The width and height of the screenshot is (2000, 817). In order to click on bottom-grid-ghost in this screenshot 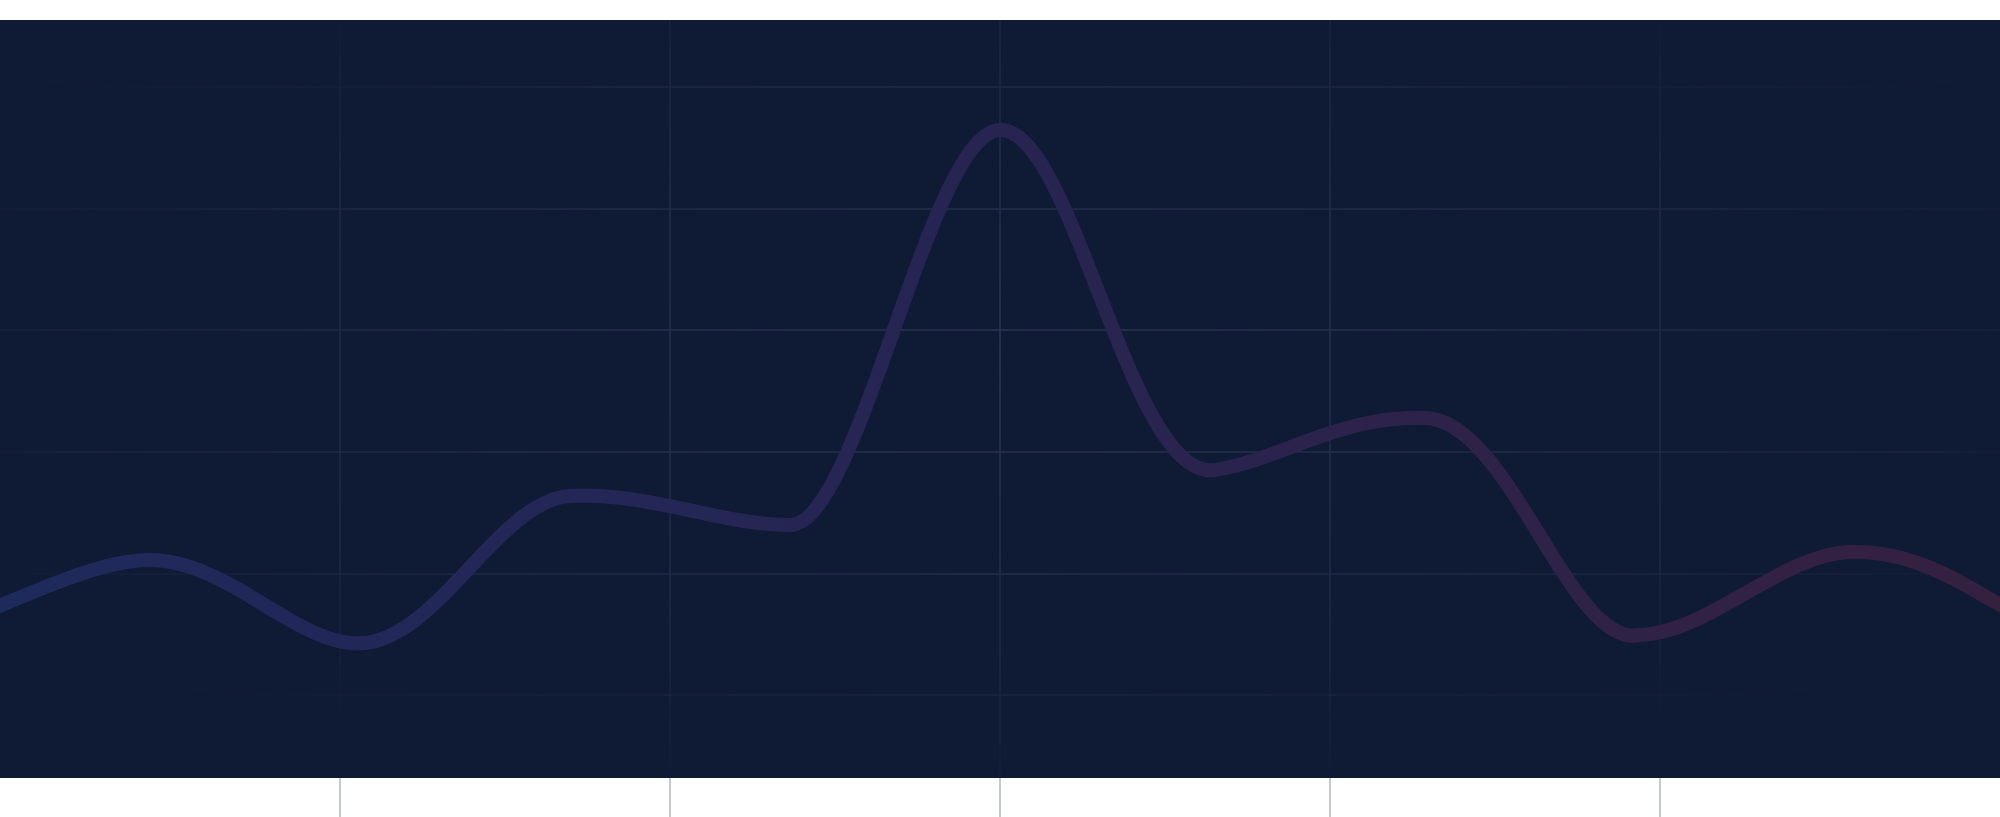, I will do `click(1000, 797)`.